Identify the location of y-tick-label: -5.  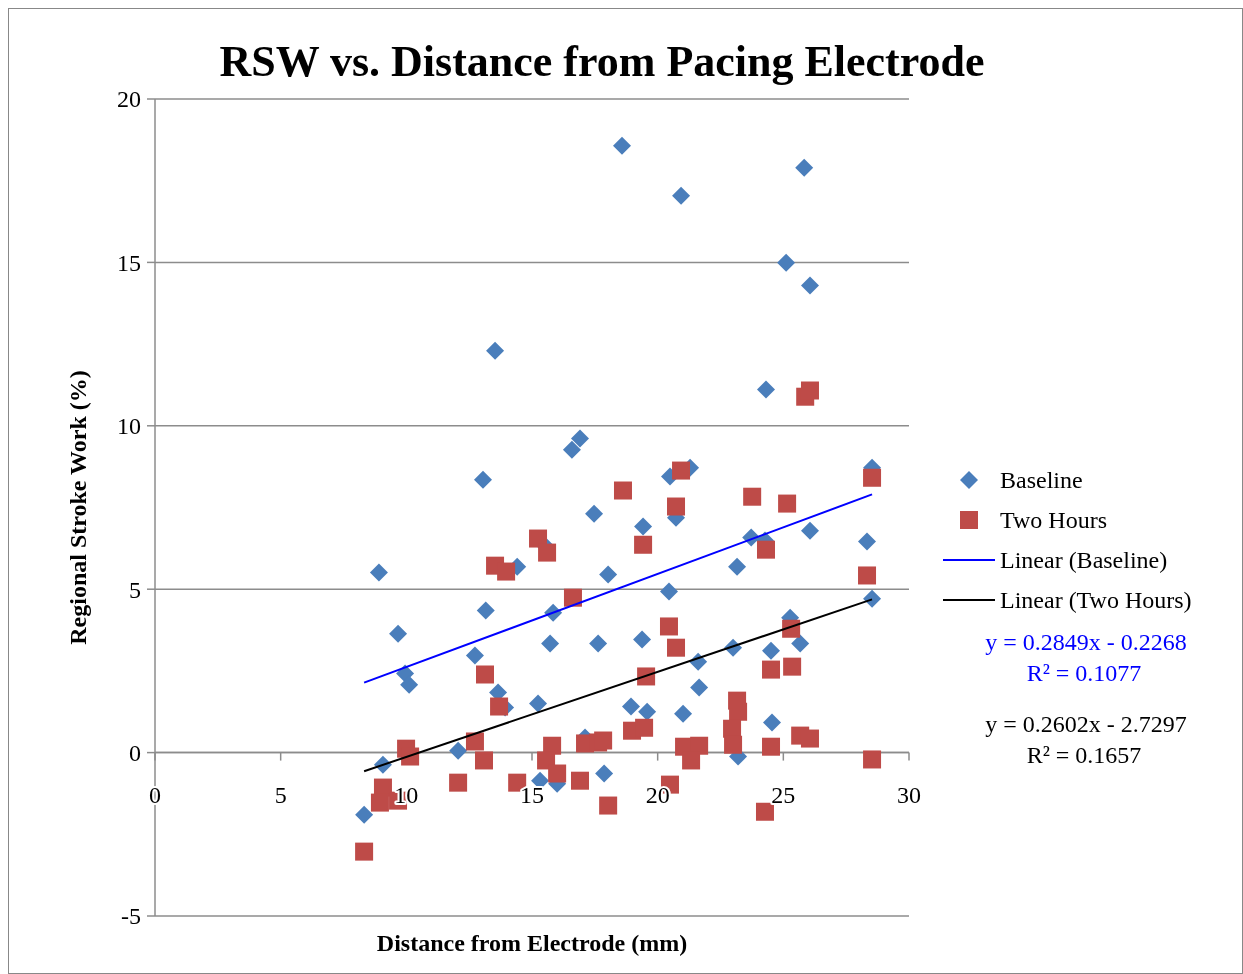
(131, 916).